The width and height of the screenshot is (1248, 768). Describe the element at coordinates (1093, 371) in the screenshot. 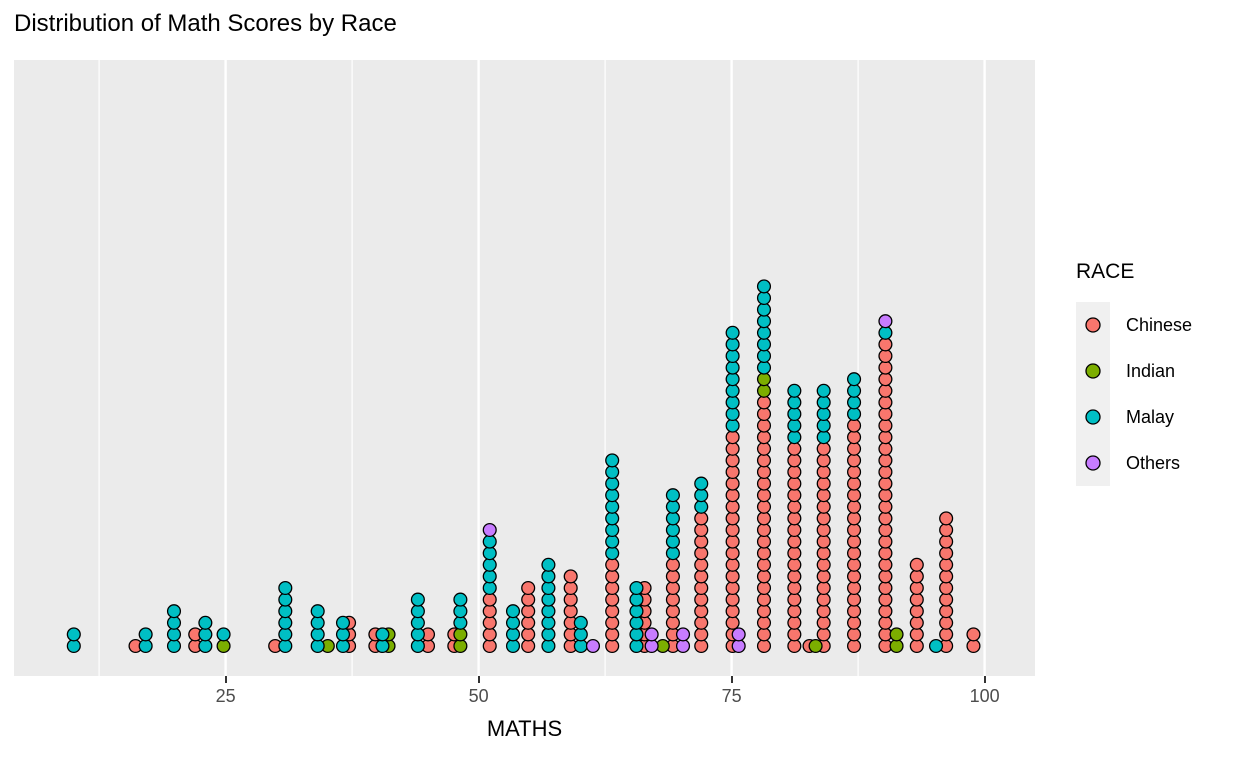

I see `legend-key-swatch` at that location.